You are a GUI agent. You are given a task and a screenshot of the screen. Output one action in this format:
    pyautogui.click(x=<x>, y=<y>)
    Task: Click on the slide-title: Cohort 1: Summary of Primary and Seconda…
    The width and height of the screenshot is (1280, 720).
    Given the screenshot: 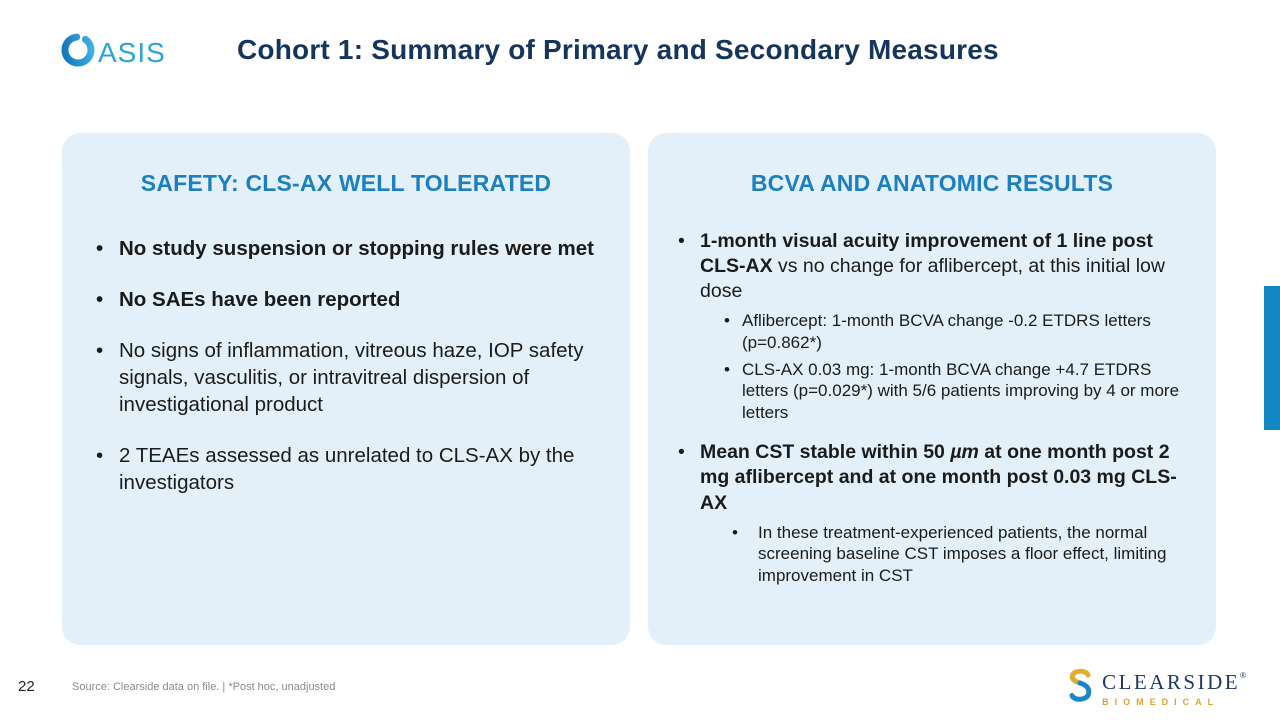 What is the action you would take?
    pyautogui.click(x=618, y=49)
    